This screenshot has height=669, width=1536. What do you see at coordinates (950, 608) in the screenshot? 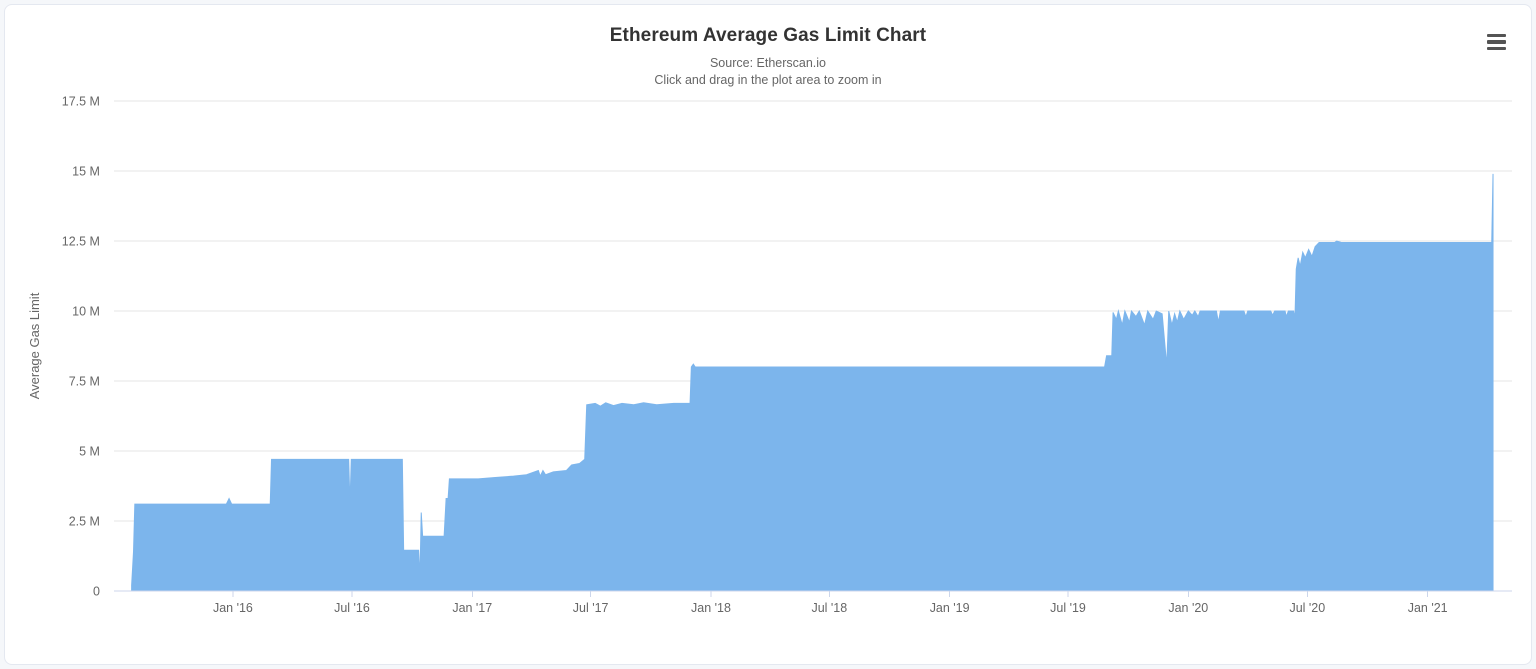
I see `x-tick-label: Jan '19` at bounding box center [950, 608].